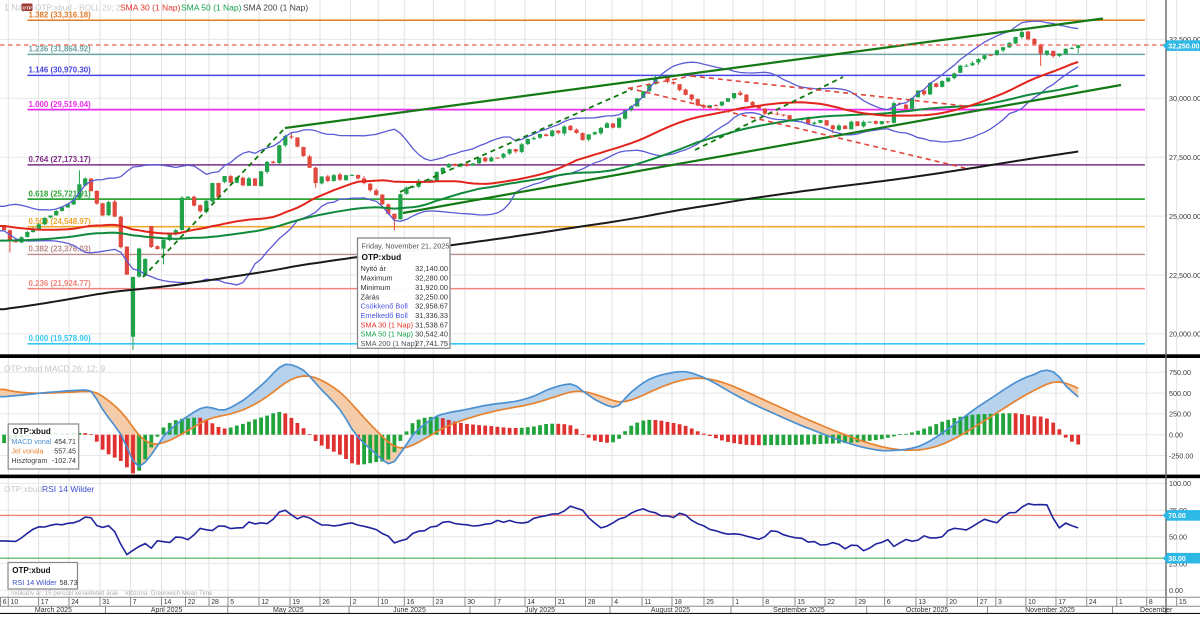 This screenshot has width=1200, height=619. What do you see at coordinates (32, 442) in the screenshot?
I see `svg-text: MACD vonal` at bounding box center [32, 442].